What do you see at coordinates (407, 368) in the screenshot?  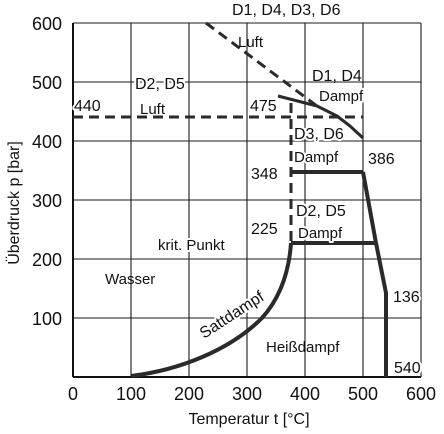 I see `value-540: 540` at bounding box center [407, 368].